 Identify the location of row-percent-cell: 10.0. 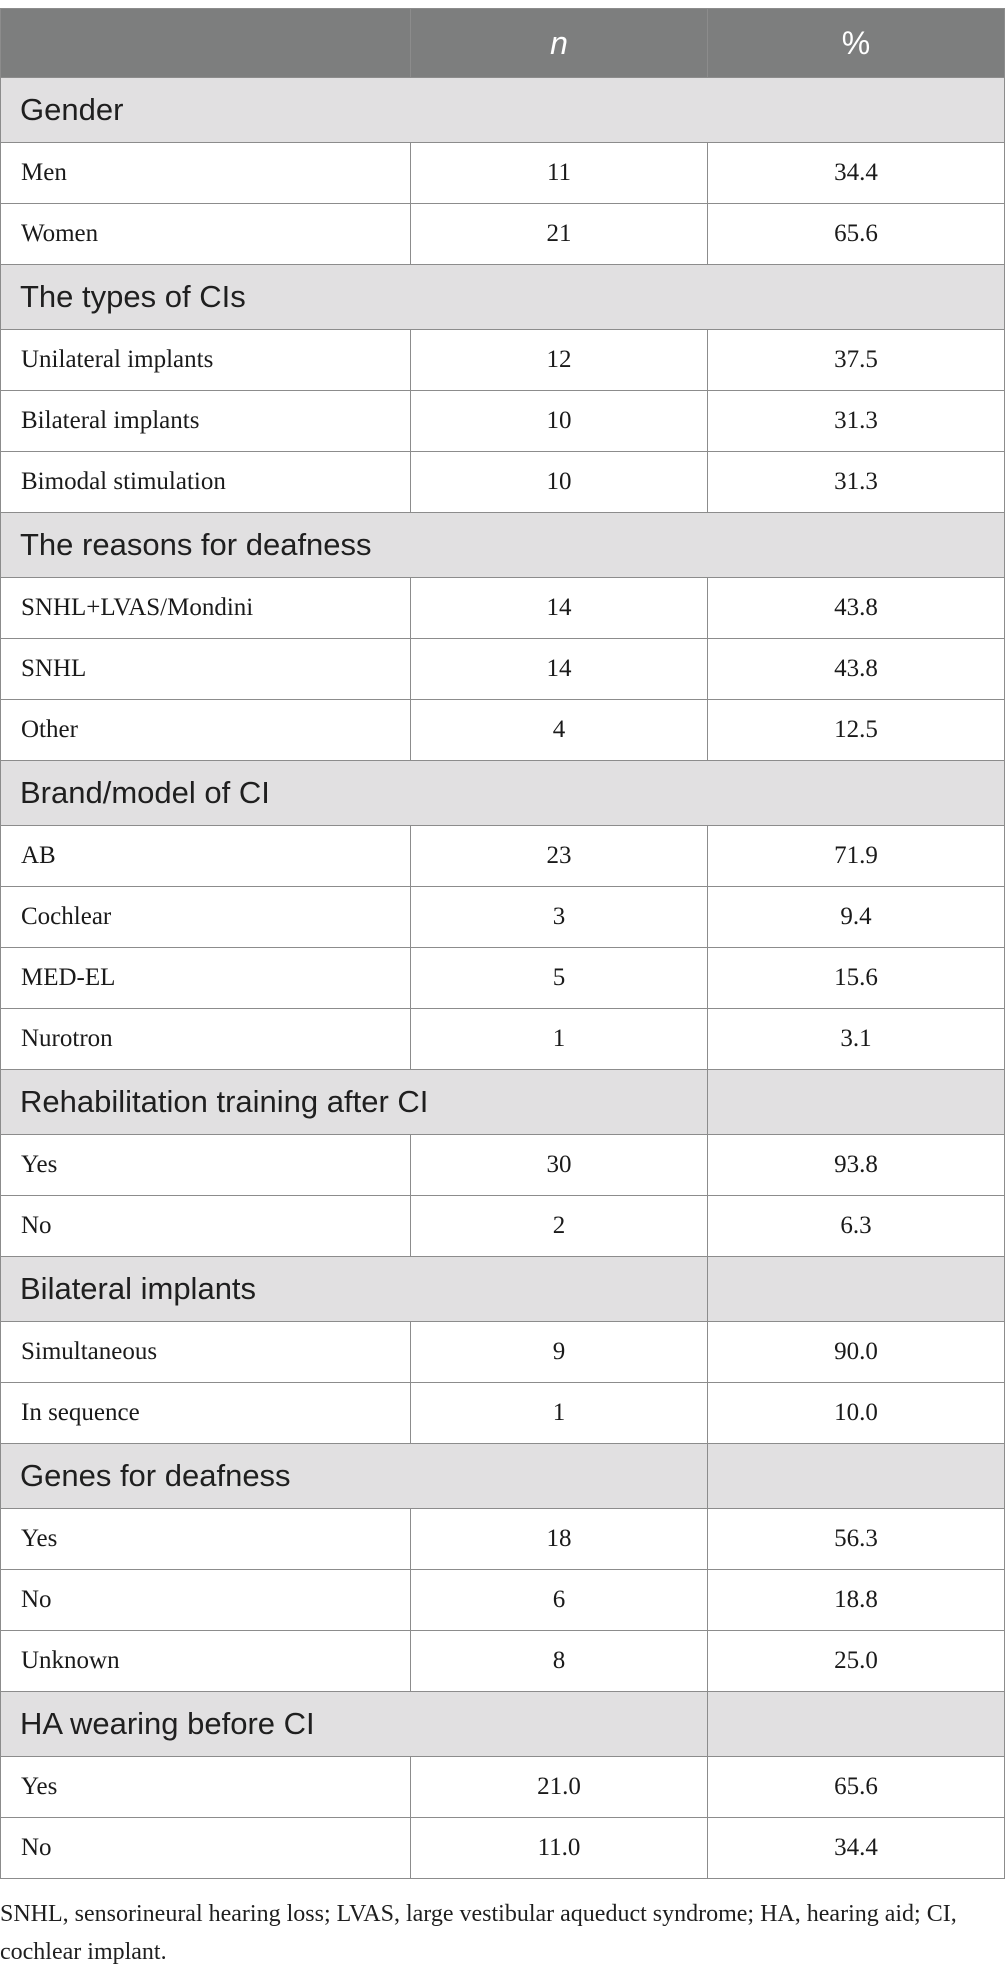
(856, 1413).